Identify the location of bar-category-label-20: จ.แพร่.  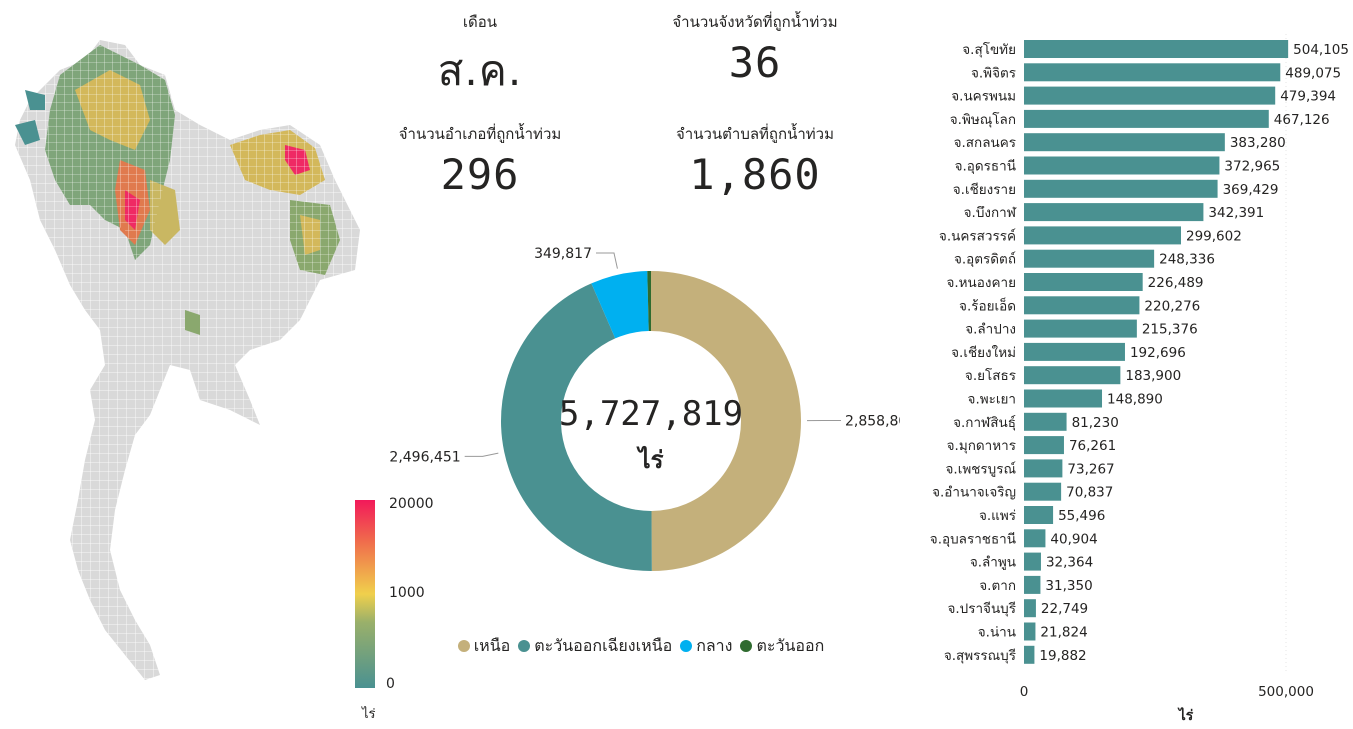
(997, 516).